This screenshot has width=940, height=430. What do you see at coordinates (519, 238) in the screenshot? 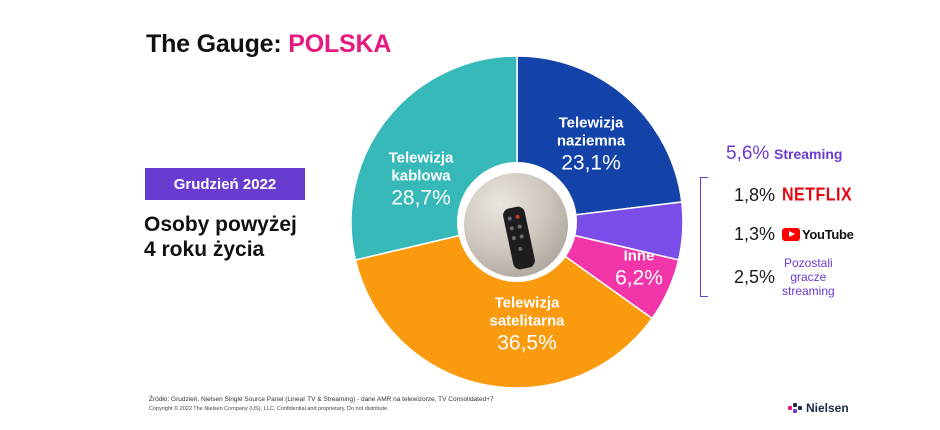
I see `remote-icon` at bounding box center [519, 238].